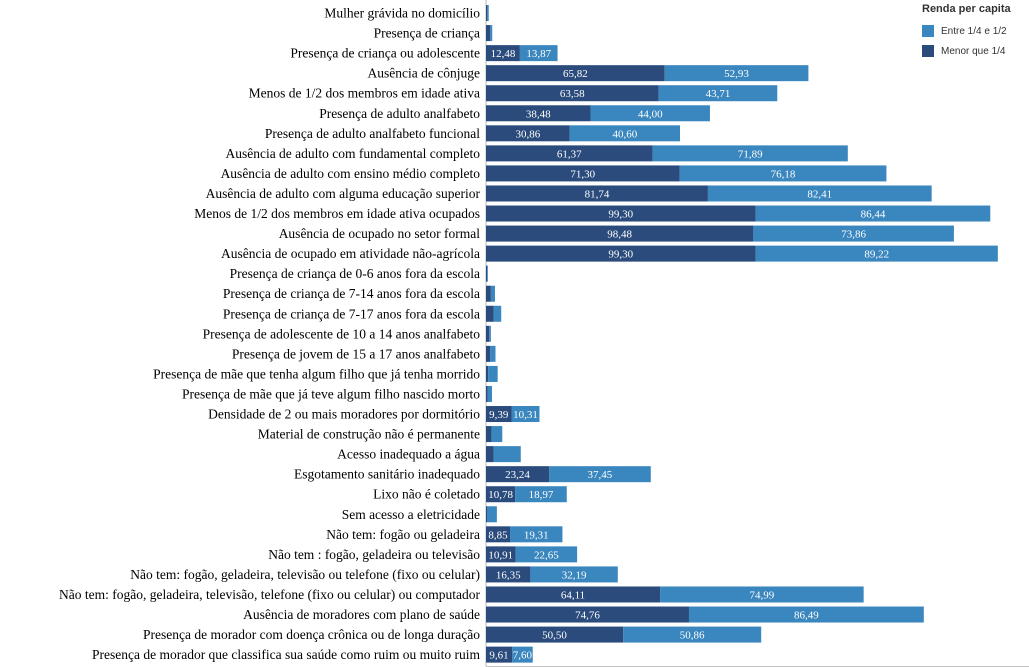  I want to click on value-label-entre-1-4-e-1-2-nao-tem-fogao-ou-geladeira: 19,31, so click(536, 535).